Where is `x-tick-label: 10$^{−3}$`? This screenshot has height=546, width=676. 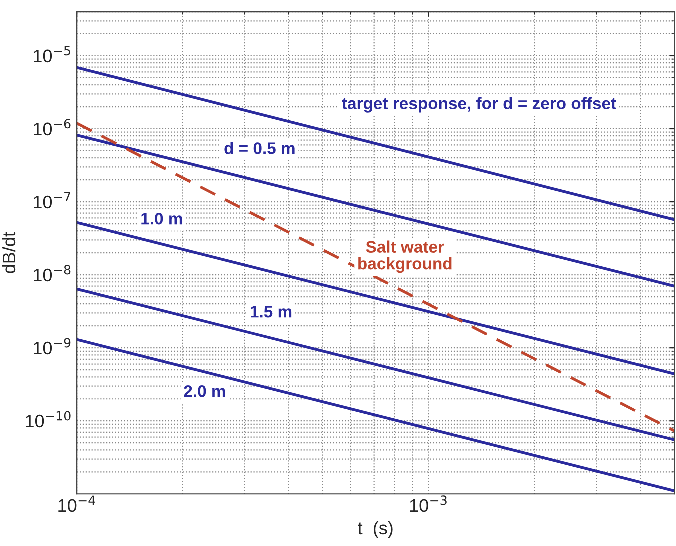 x-tick-label: 10$^{−3}$ is located at coordinates (428, 504).